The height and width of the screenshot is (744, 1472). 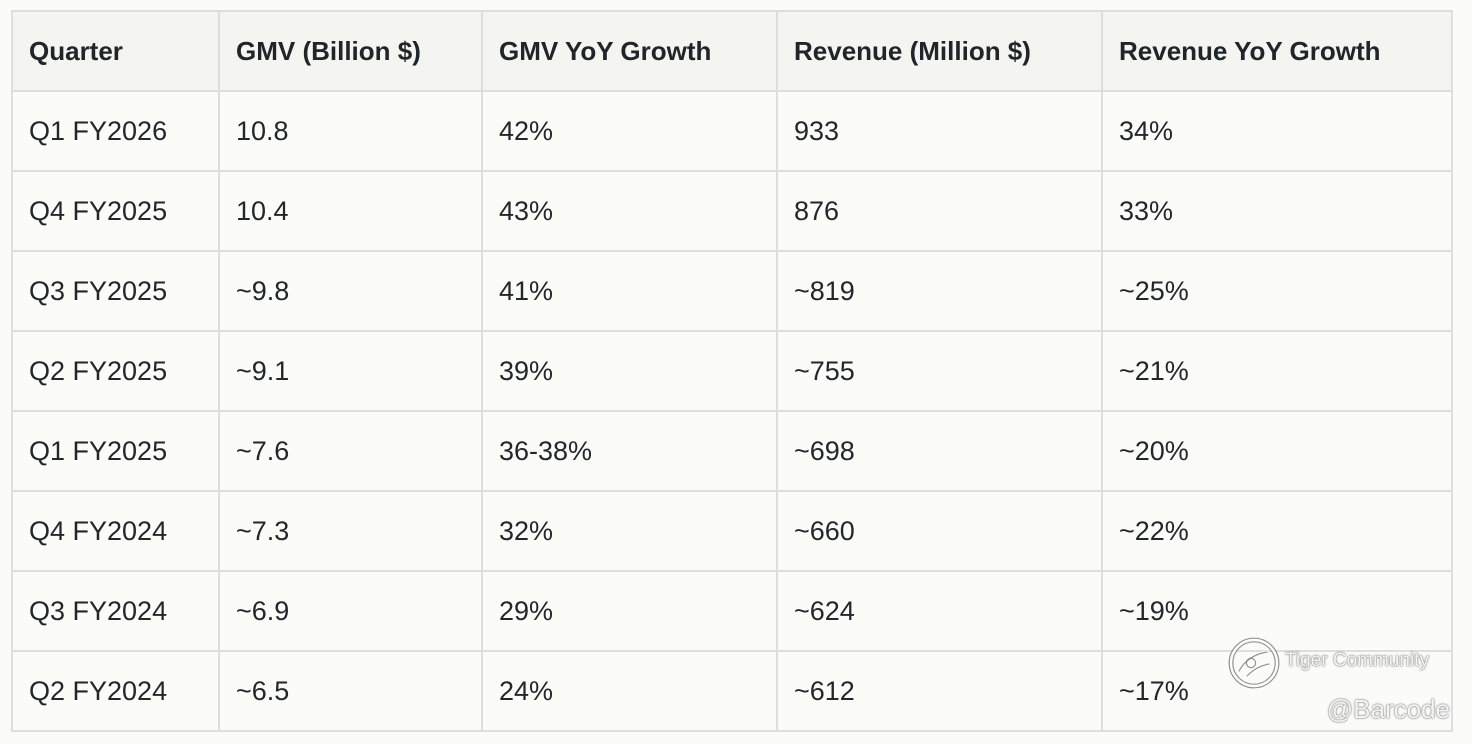 What do you see at coordinates (939, 211) in the screenshot?
I see `cell-revenue: 876` at bounding box center [939, 211].